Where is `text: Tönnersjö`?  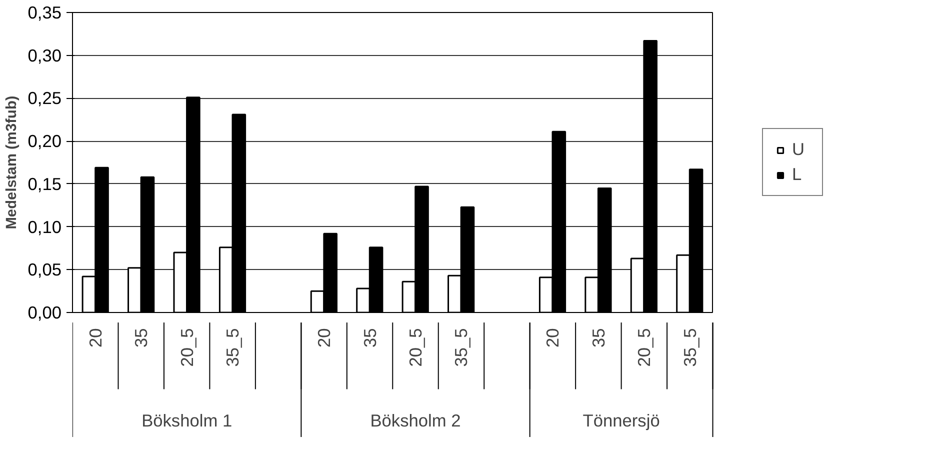 text: Tönnersjö is located at coordinates (621, 420).